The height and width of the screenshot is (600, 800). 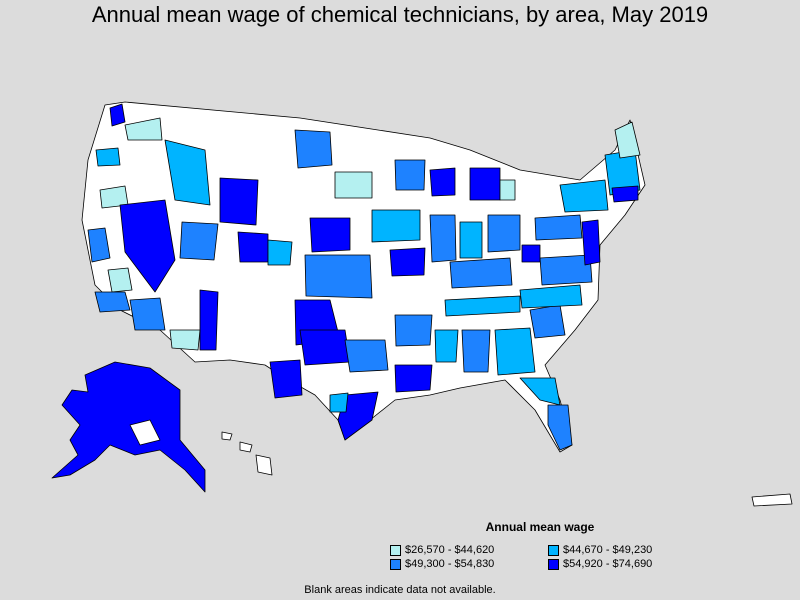 I want to click on region-nj-md, so click(x=591, y=242).